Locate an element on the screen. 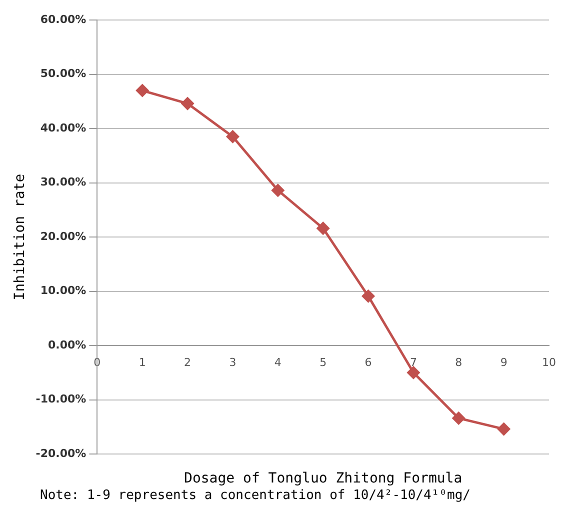 The height and width of the screenshot is (514, 571). x-axis-title: Dosage of Tongluo Zhitong Formula is located at coordinates (323, 478).